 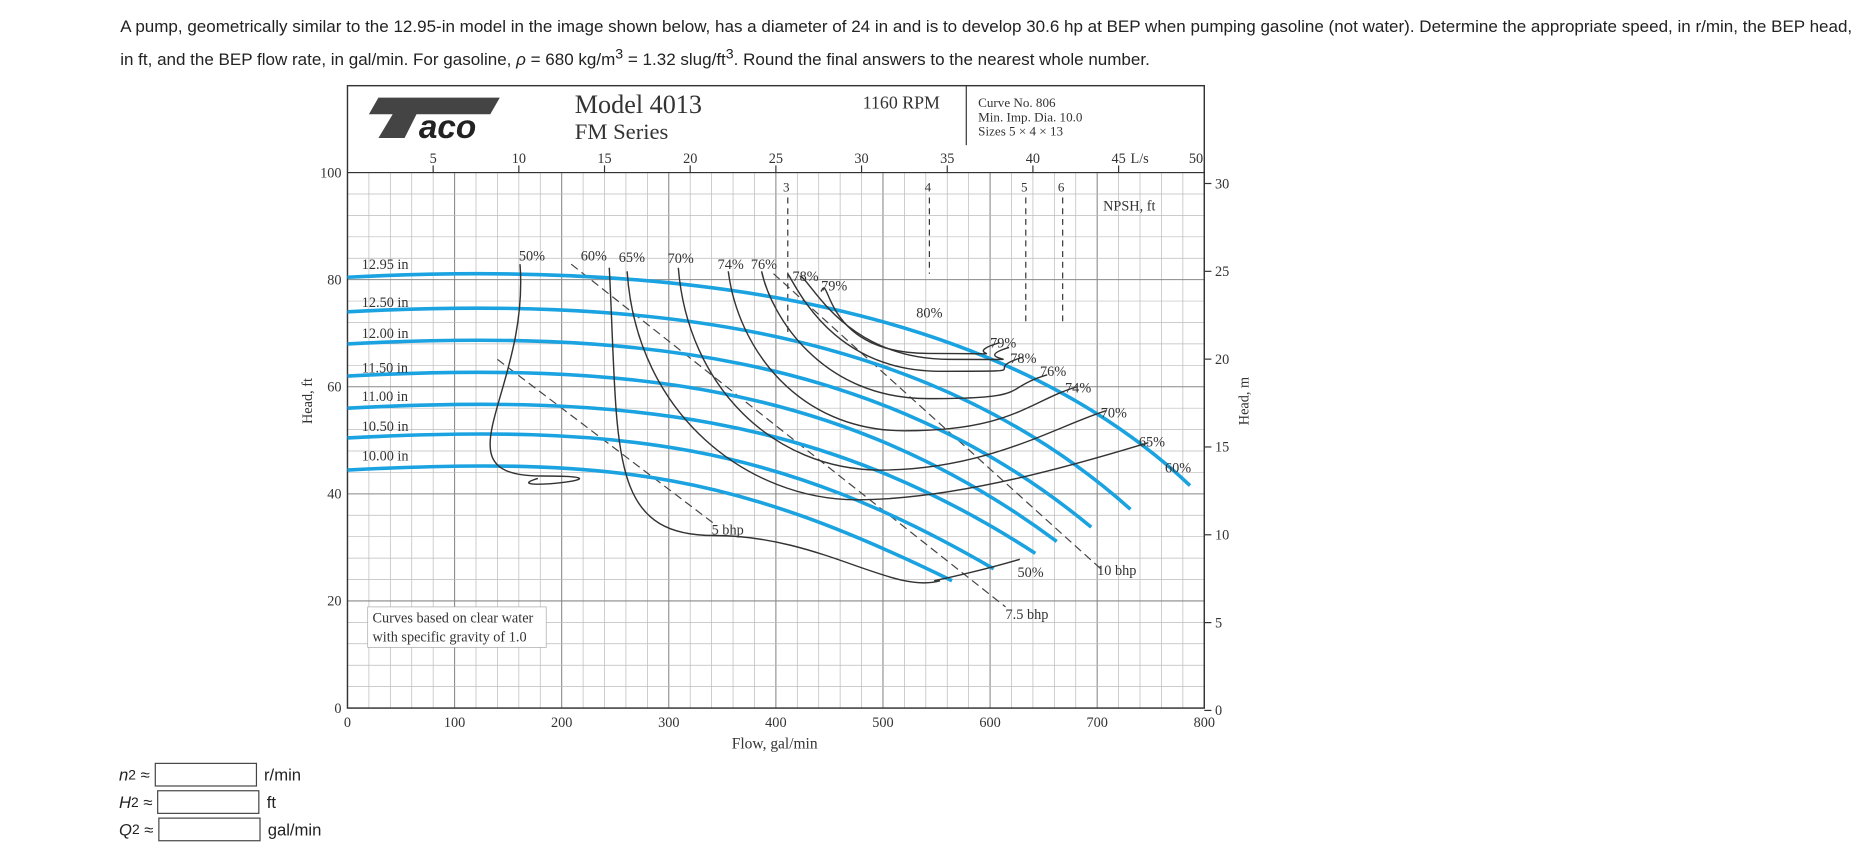 I want to click on impeller-label: 10.50 in, so click(x=385, y=427).